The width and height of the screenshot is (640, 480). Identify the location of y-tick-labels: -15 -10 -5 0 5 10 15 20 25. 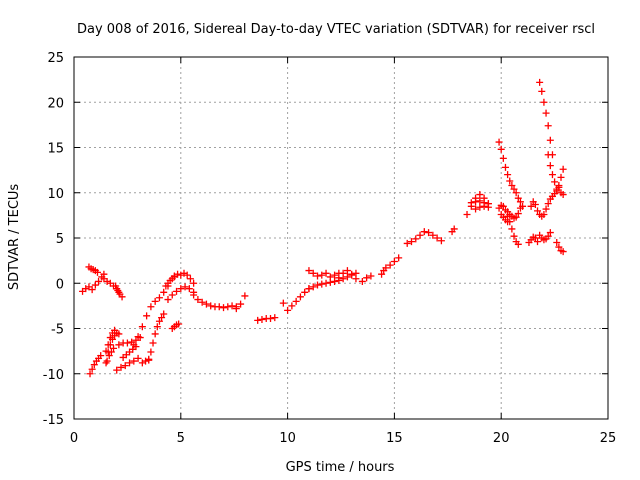
(53, 239).